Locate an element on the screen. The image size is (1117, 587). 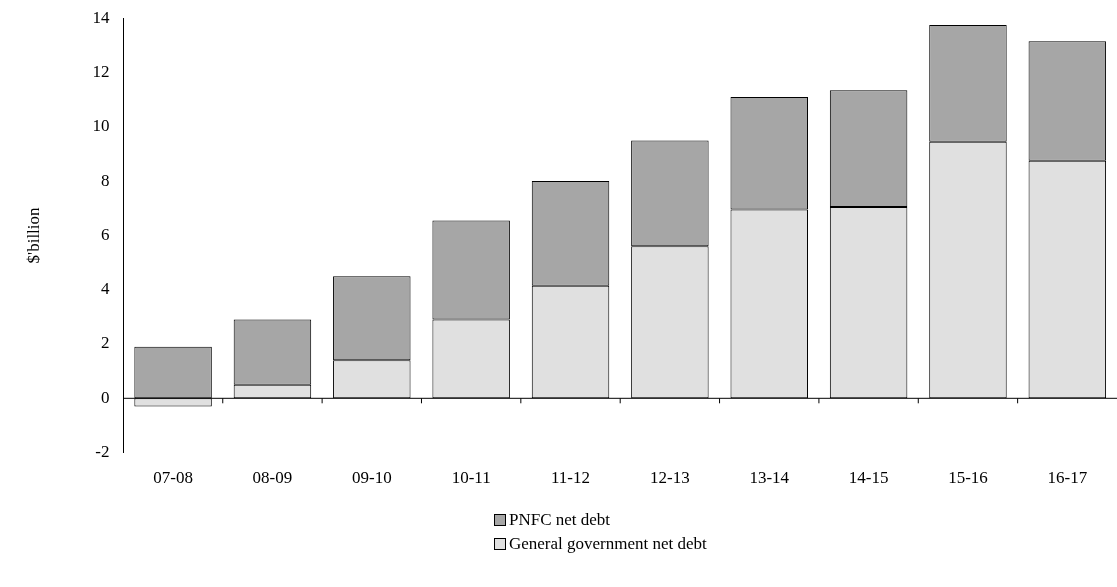
x-tick-label: 09-10 is located at coordinates (371, 478).